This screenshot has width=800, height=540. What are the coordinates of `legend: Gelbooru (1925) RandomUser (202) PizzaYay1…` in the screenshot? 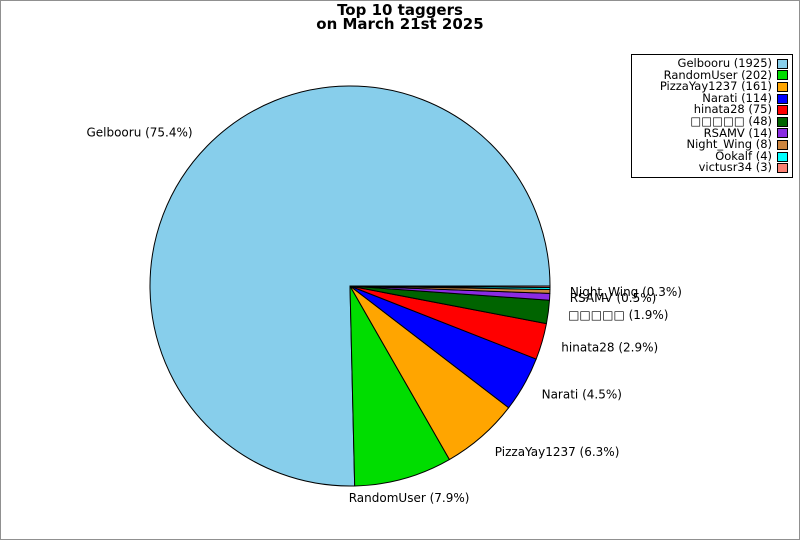 It's located at (712, 116).